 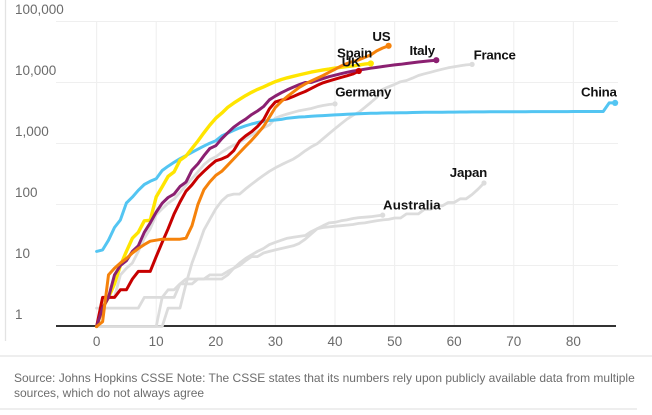 I want to click on svg-text: 60, so click(x=454, y=341).